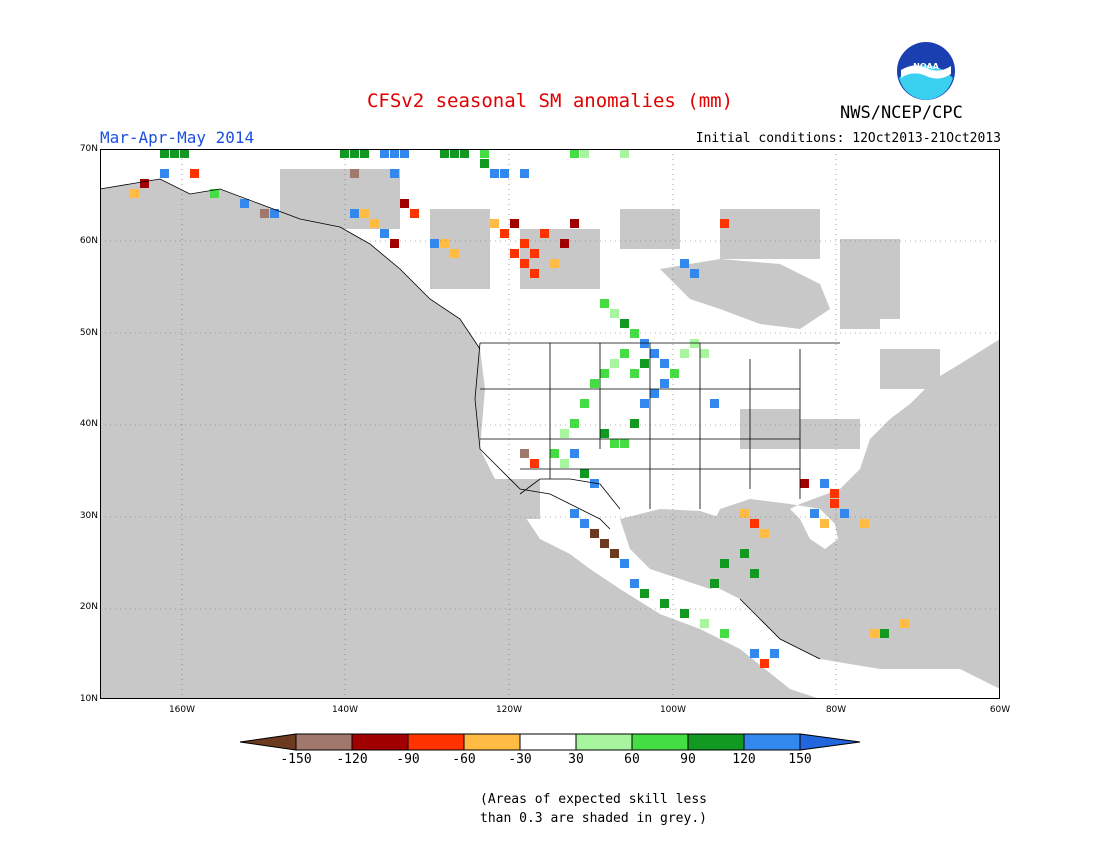 The image size is (1100, 850). I want to click on lat-label: 40N, so click(88, 424).